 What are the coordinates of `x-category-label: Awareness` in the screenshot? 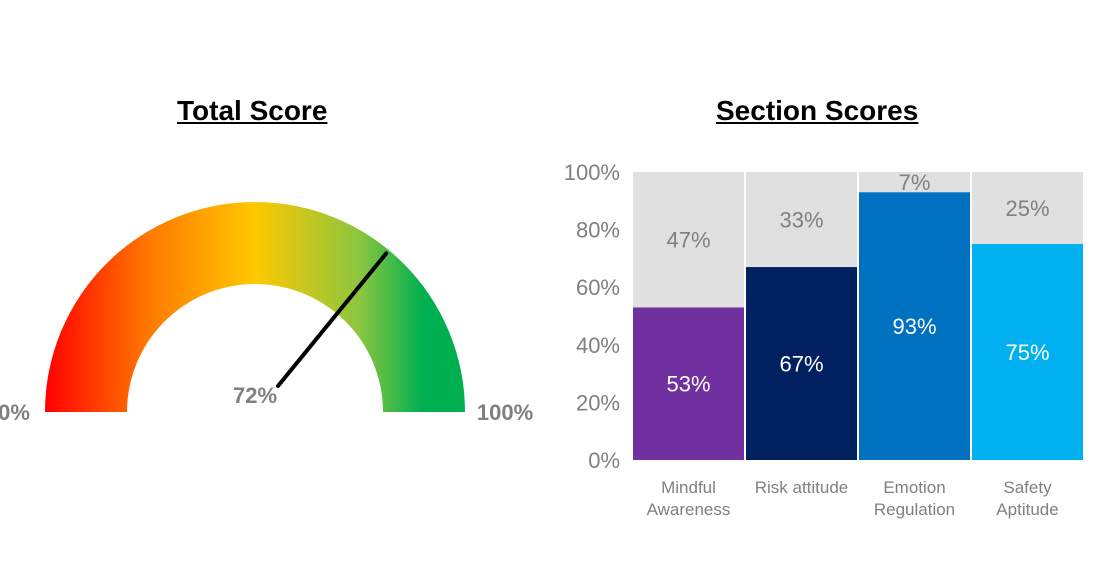 It's located at (689, 509).